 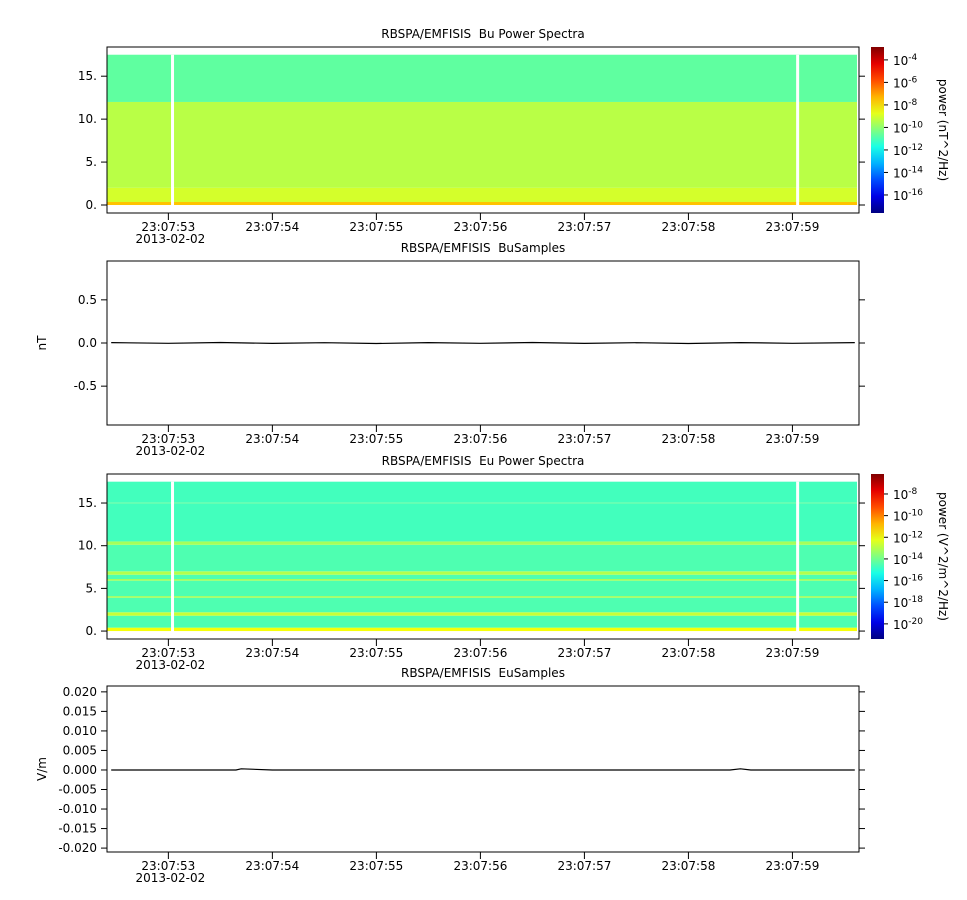 I want to click on colorbar-tick-label: 10⁻⁴, so click(x=905, y=60).